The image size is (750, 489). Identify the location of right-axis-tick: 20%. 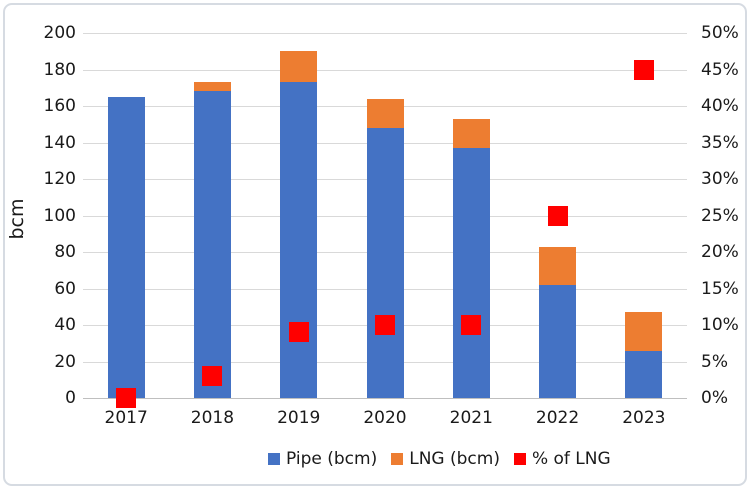
(720, 252).